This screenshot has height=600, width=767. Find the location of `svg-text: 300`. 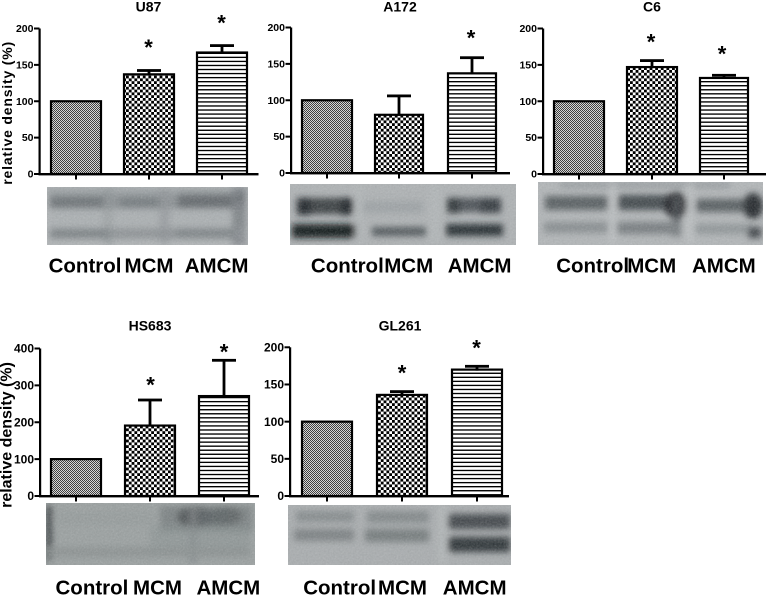

svg-text: 300 is located at coordinates (24, 386).